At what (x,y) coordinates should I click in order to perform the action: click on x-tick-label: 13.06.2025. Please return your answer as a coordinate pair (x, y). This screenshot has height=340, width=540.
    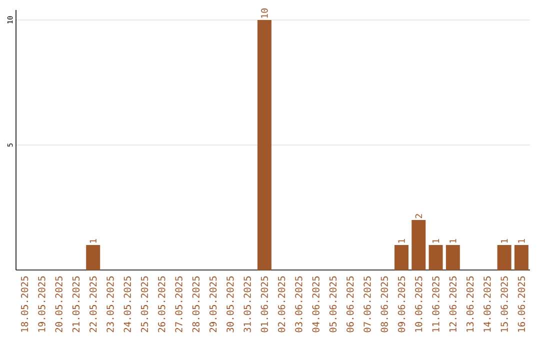
    Looking at the image, I should click on (470, 304).